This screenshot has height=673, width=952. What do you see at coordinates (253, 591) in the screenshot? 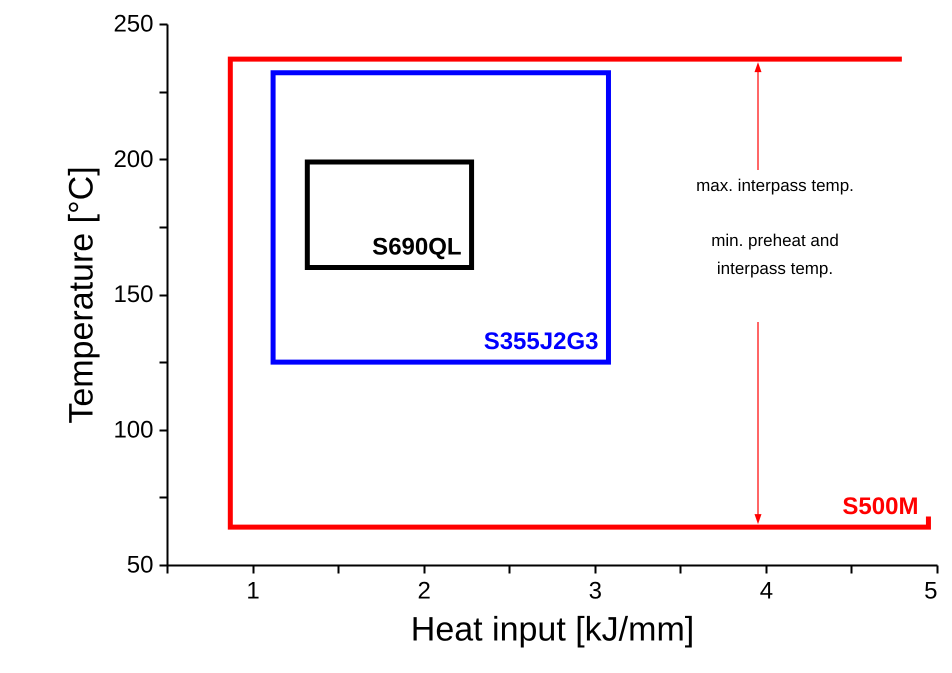
I see `x-tick-label: 1` at bounding box center [253, 591].